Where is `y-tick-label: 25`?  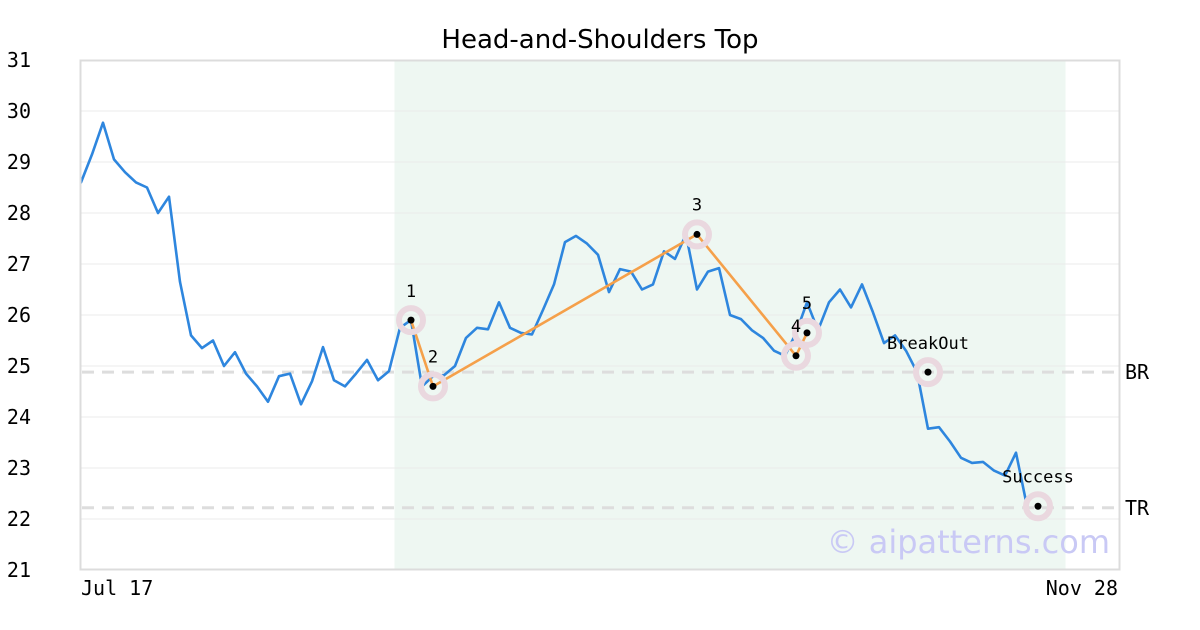 y-tick-label: 25 is located at coordinates (19, 366).